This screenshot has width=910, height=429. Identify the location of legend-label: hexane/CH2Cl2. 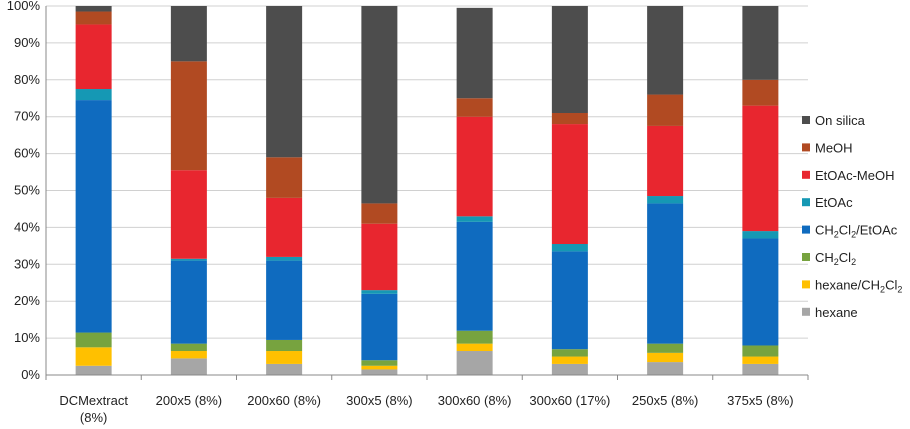
(858, 285).